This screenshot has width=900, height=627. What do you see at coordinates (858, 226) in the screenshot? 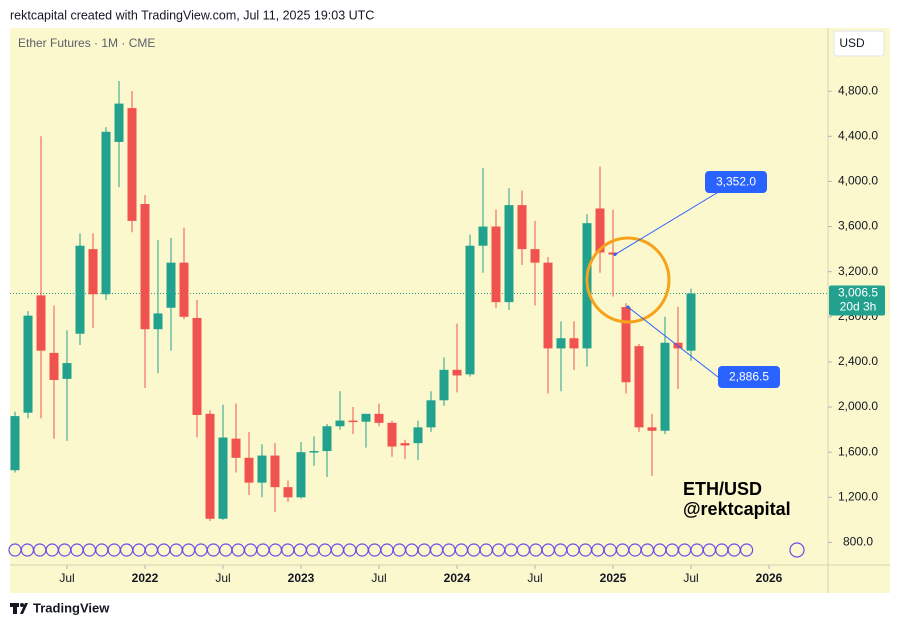
I see `y-tick-label: 3,600.0` at bounding box center [858, 226].